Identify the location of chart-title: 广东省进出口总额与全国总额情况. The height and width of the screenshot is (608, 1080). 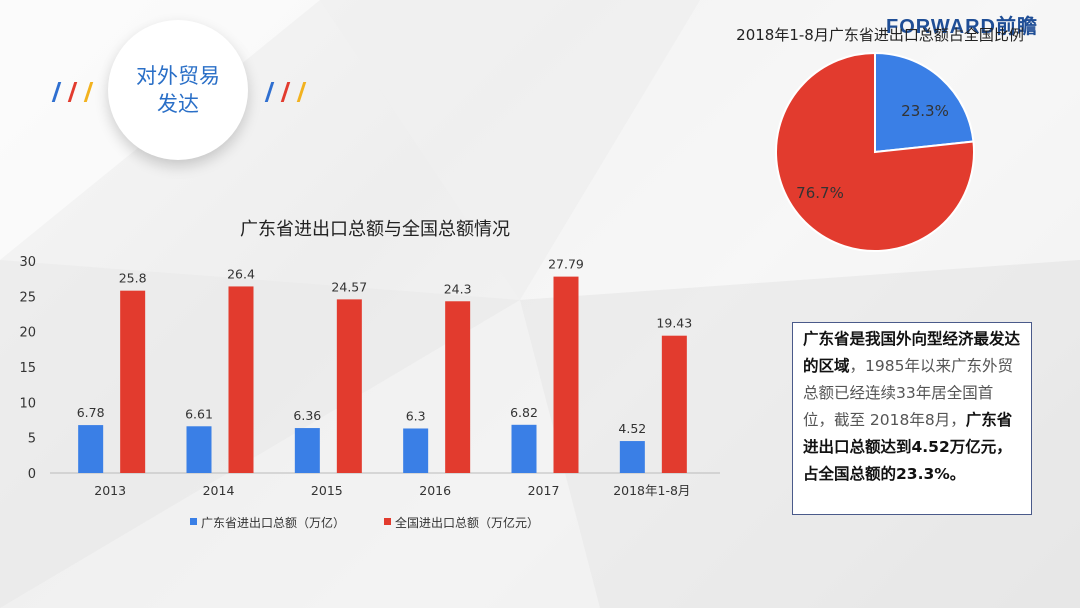
(375, 229).